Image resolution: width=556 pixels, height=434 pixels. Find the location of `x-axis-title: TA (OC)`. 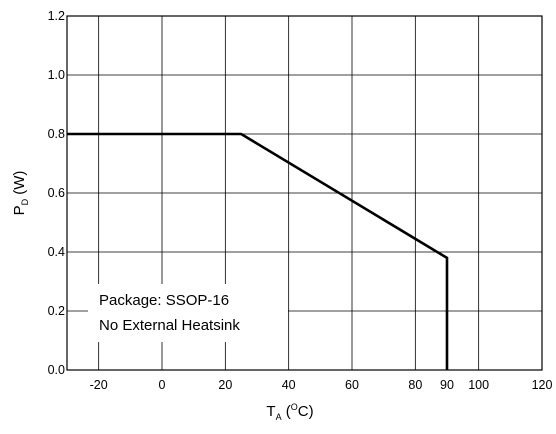

x-axis-title: TA (OC) is located at coordinates (289, 412).